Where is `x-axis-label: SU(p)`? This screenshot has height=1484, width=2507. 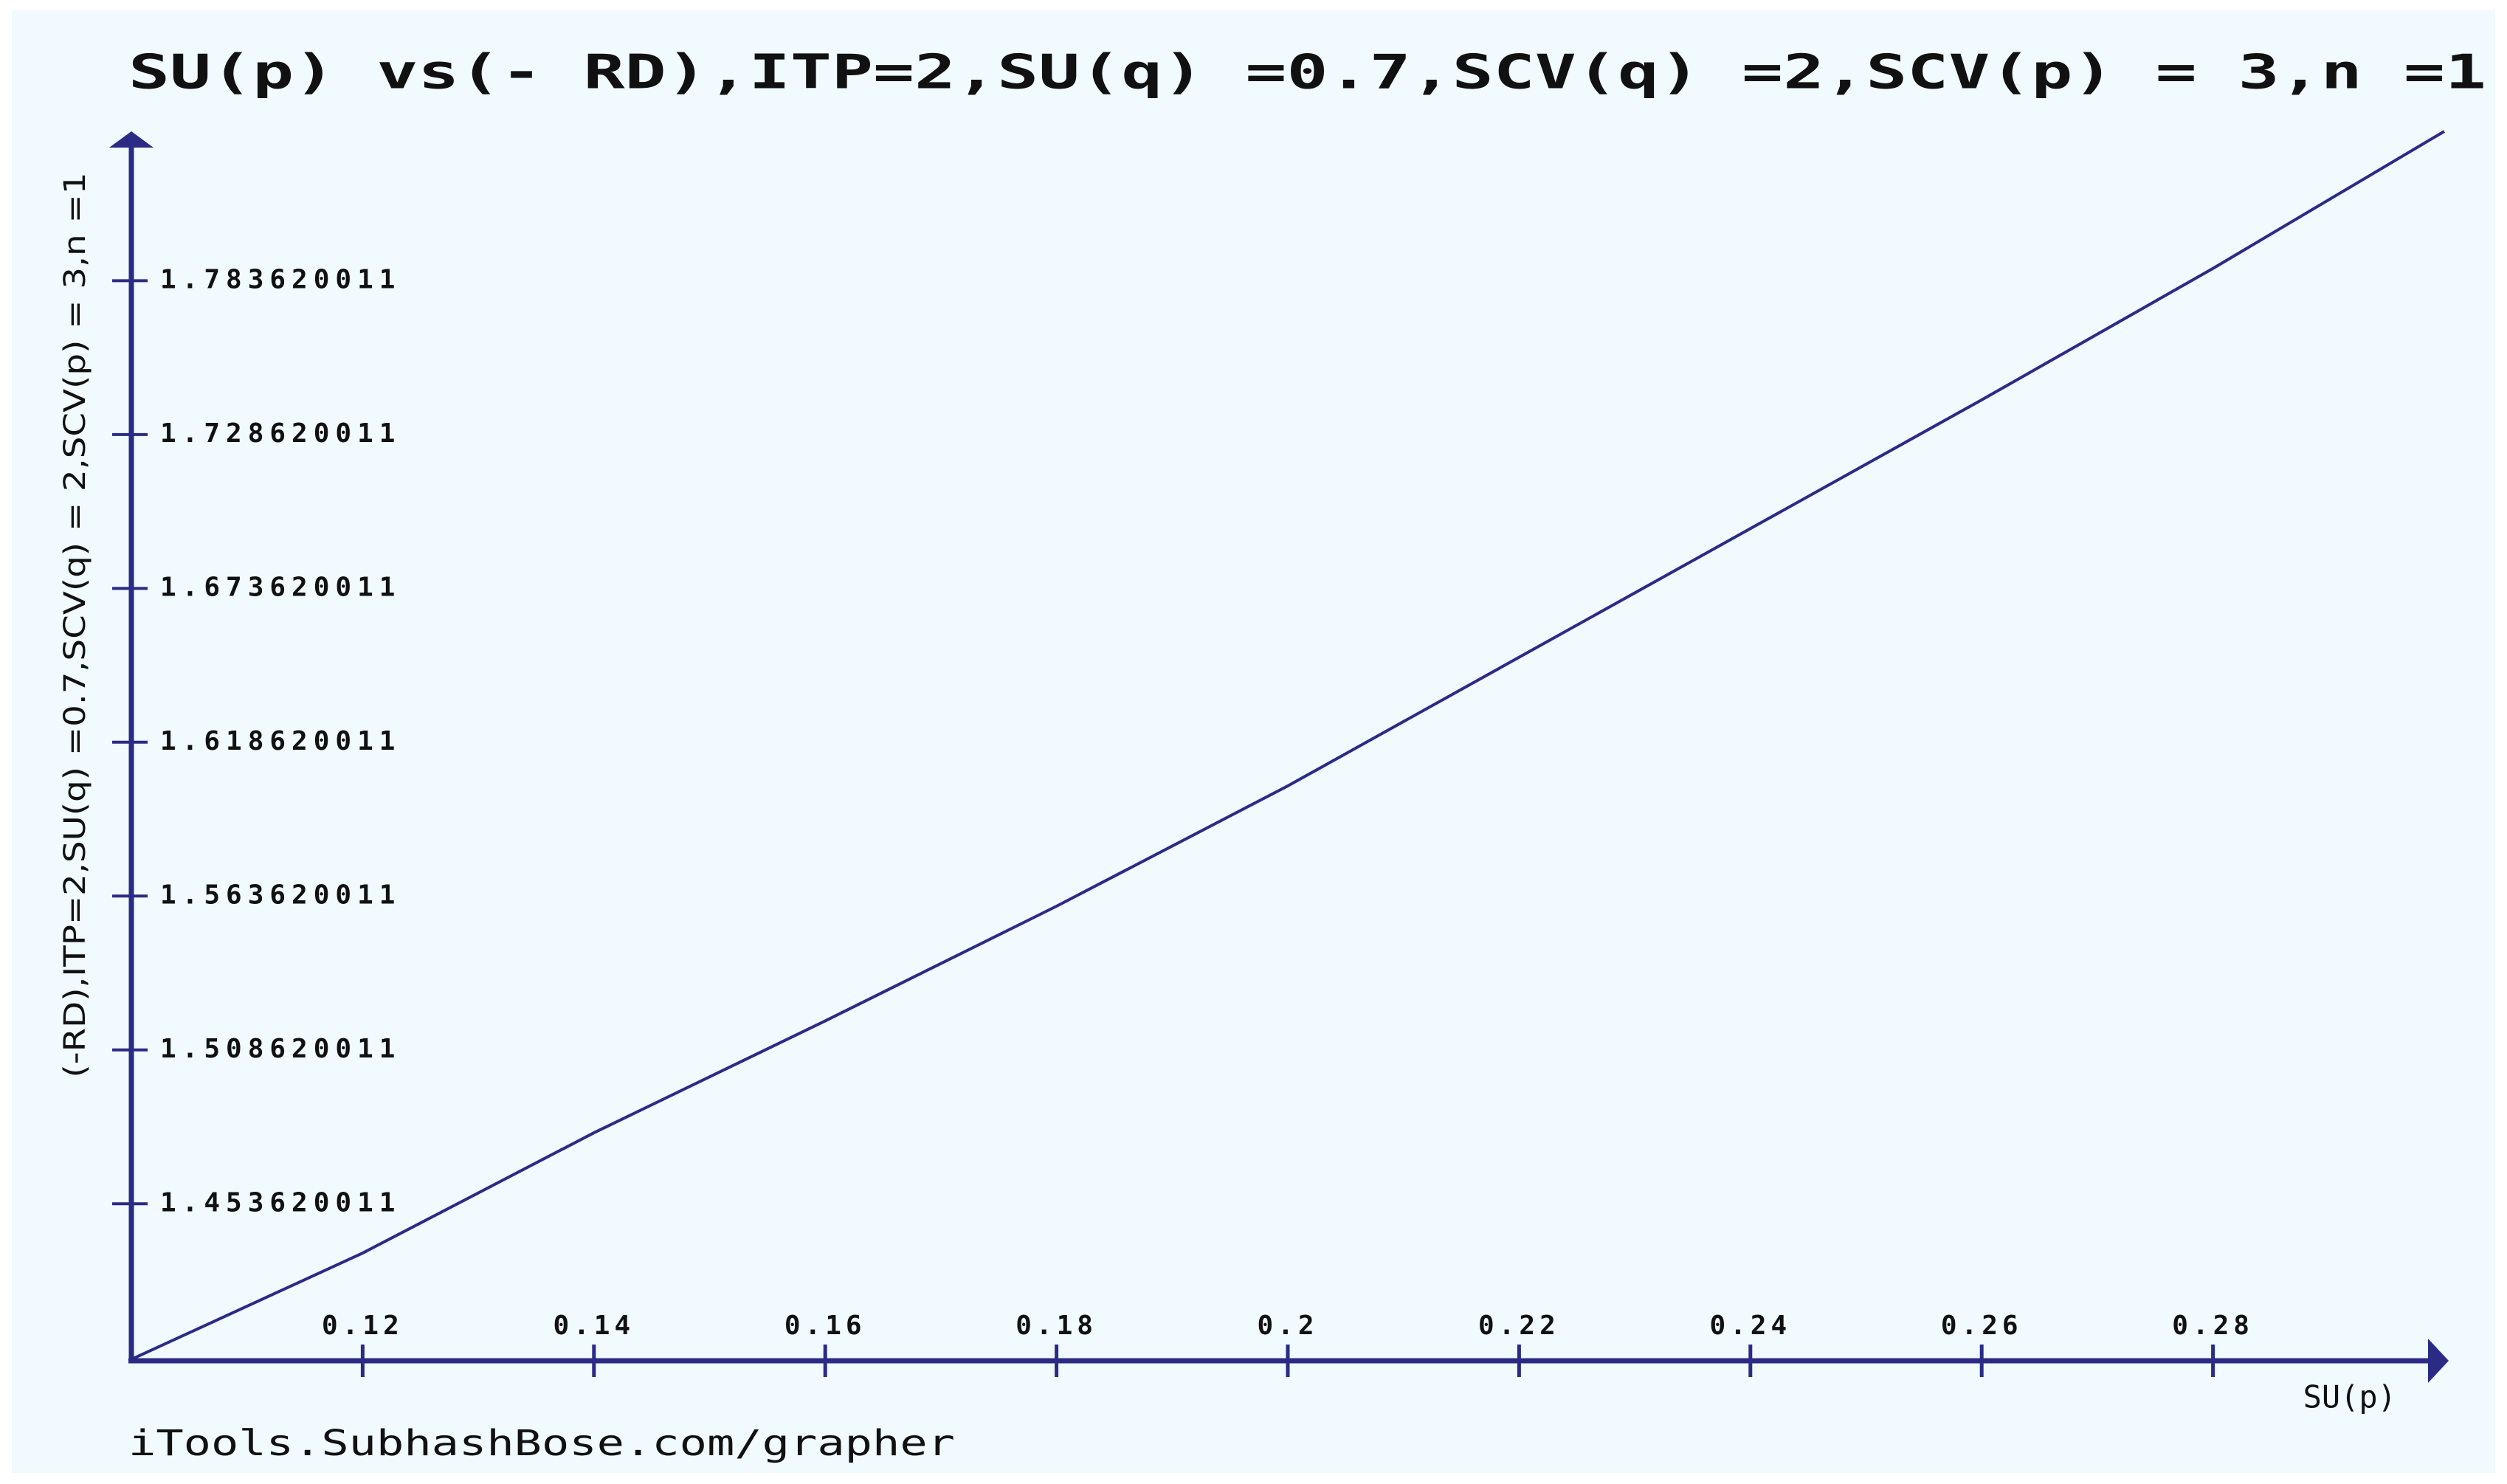 x-axis-label: SU(p) is located at coordinates (2349, 1397).